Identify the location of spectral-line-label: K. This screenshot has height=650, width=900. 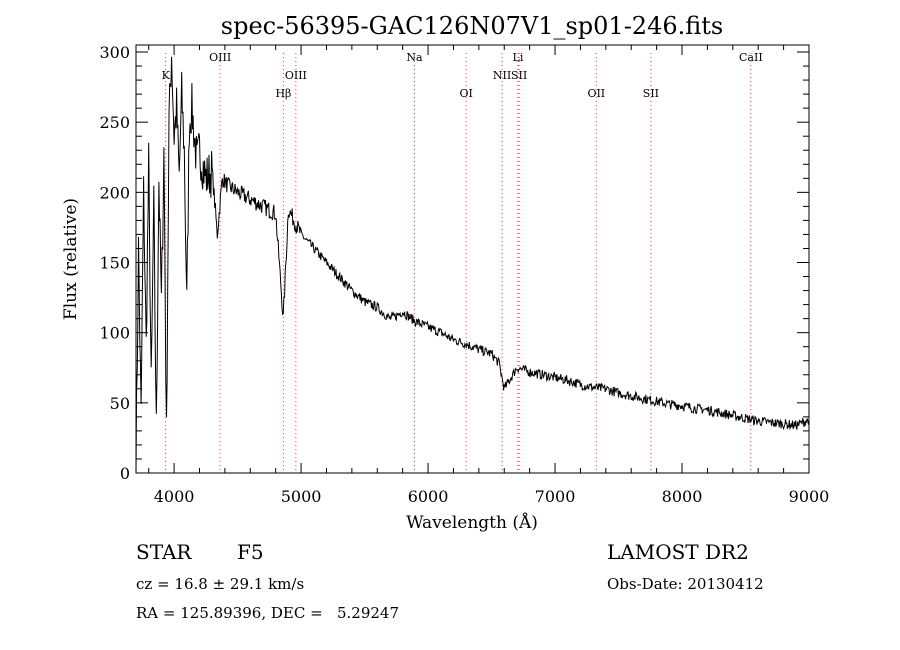
(166, 75).